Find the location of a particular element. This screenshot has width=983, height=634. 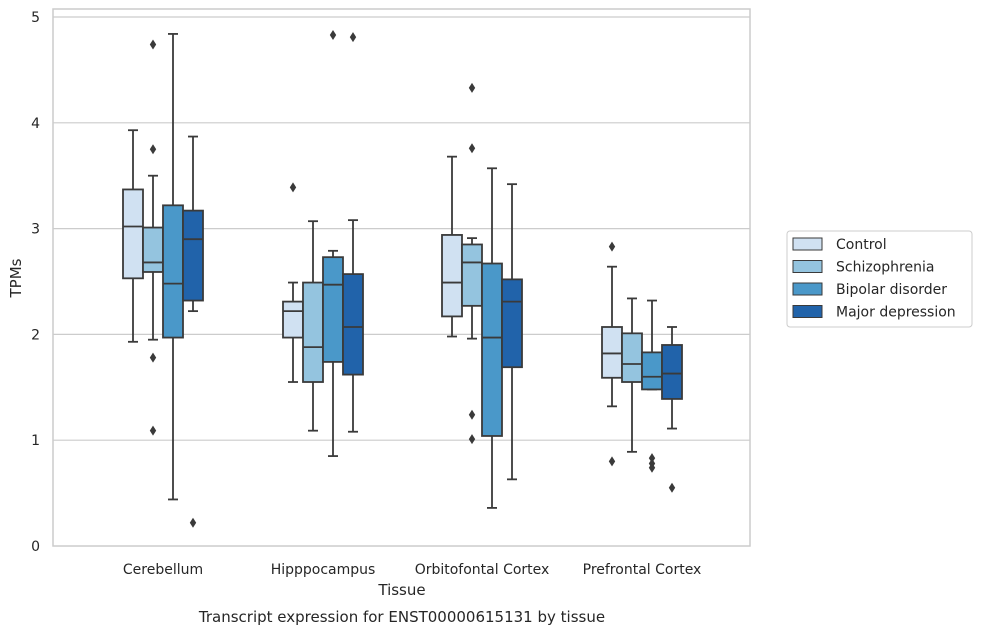

y-tick-label: 3 is located at coordinates (35, 230).